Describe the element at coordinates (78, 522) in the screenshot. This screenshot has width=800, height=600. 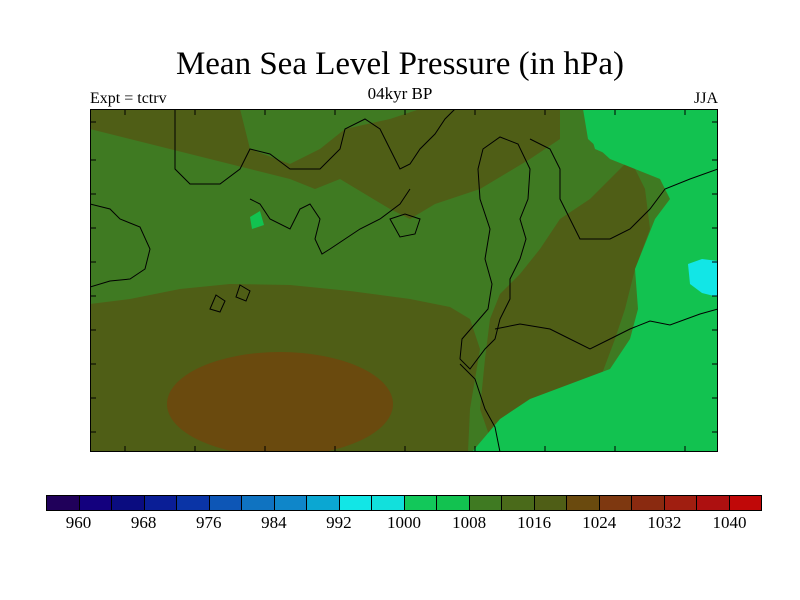
I see `colorbar-tick-label: 960` at that location.